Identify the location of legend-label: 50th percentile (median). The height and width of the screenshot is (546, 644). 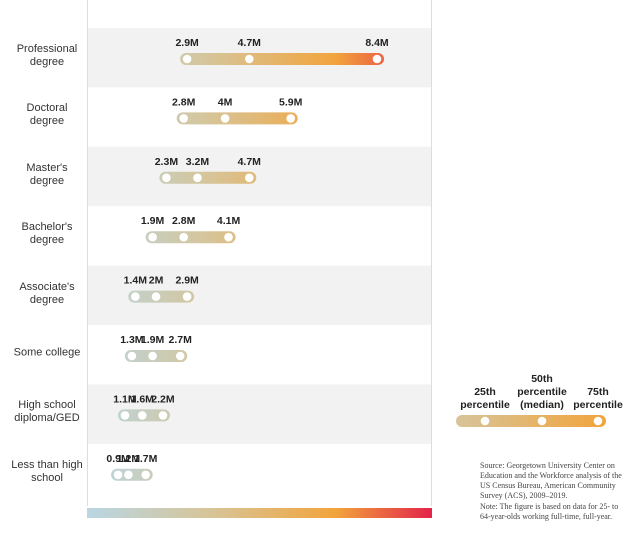
(542, 392).